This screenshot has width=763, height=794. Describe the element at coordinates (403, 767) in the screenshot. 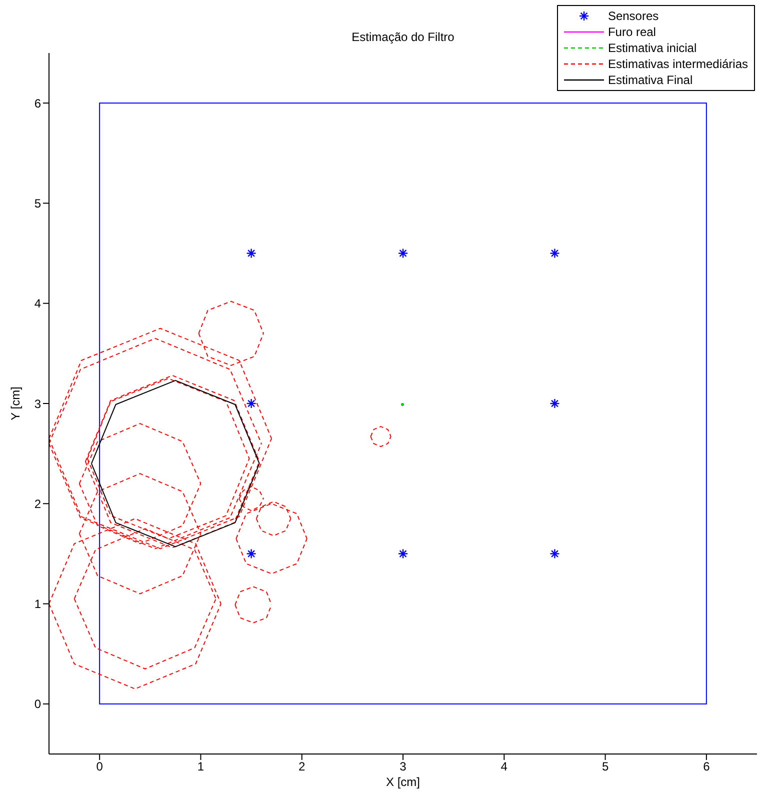

I see `x-tick-label: 3` at that location.